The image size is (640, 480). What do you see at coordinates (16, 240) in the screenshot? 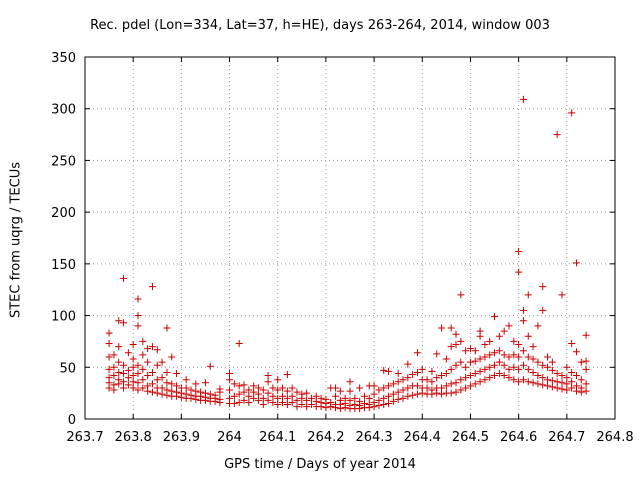
I see `y-axis-label: STEC from uqrg / TECUs` at bounding box center [16, 240].